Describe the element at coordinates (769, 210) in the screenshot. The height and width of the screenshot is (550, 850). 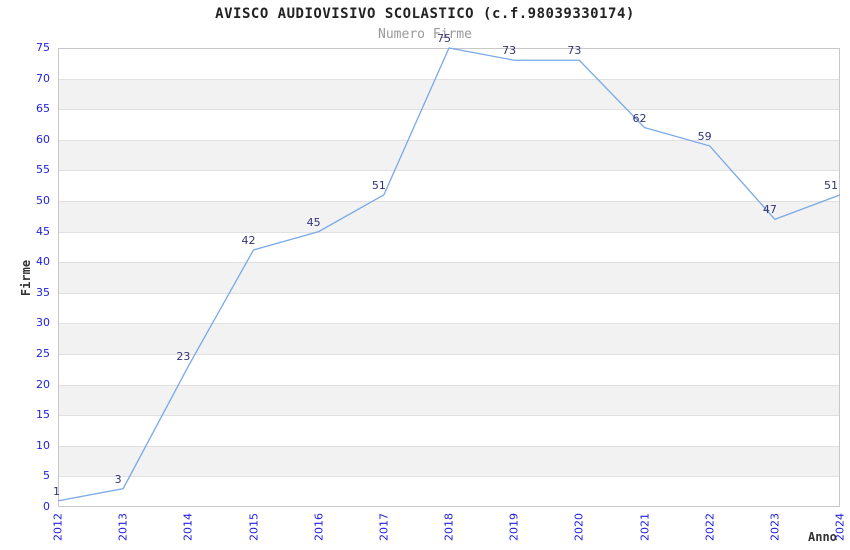
I see `point-value-label: 47` at that location.